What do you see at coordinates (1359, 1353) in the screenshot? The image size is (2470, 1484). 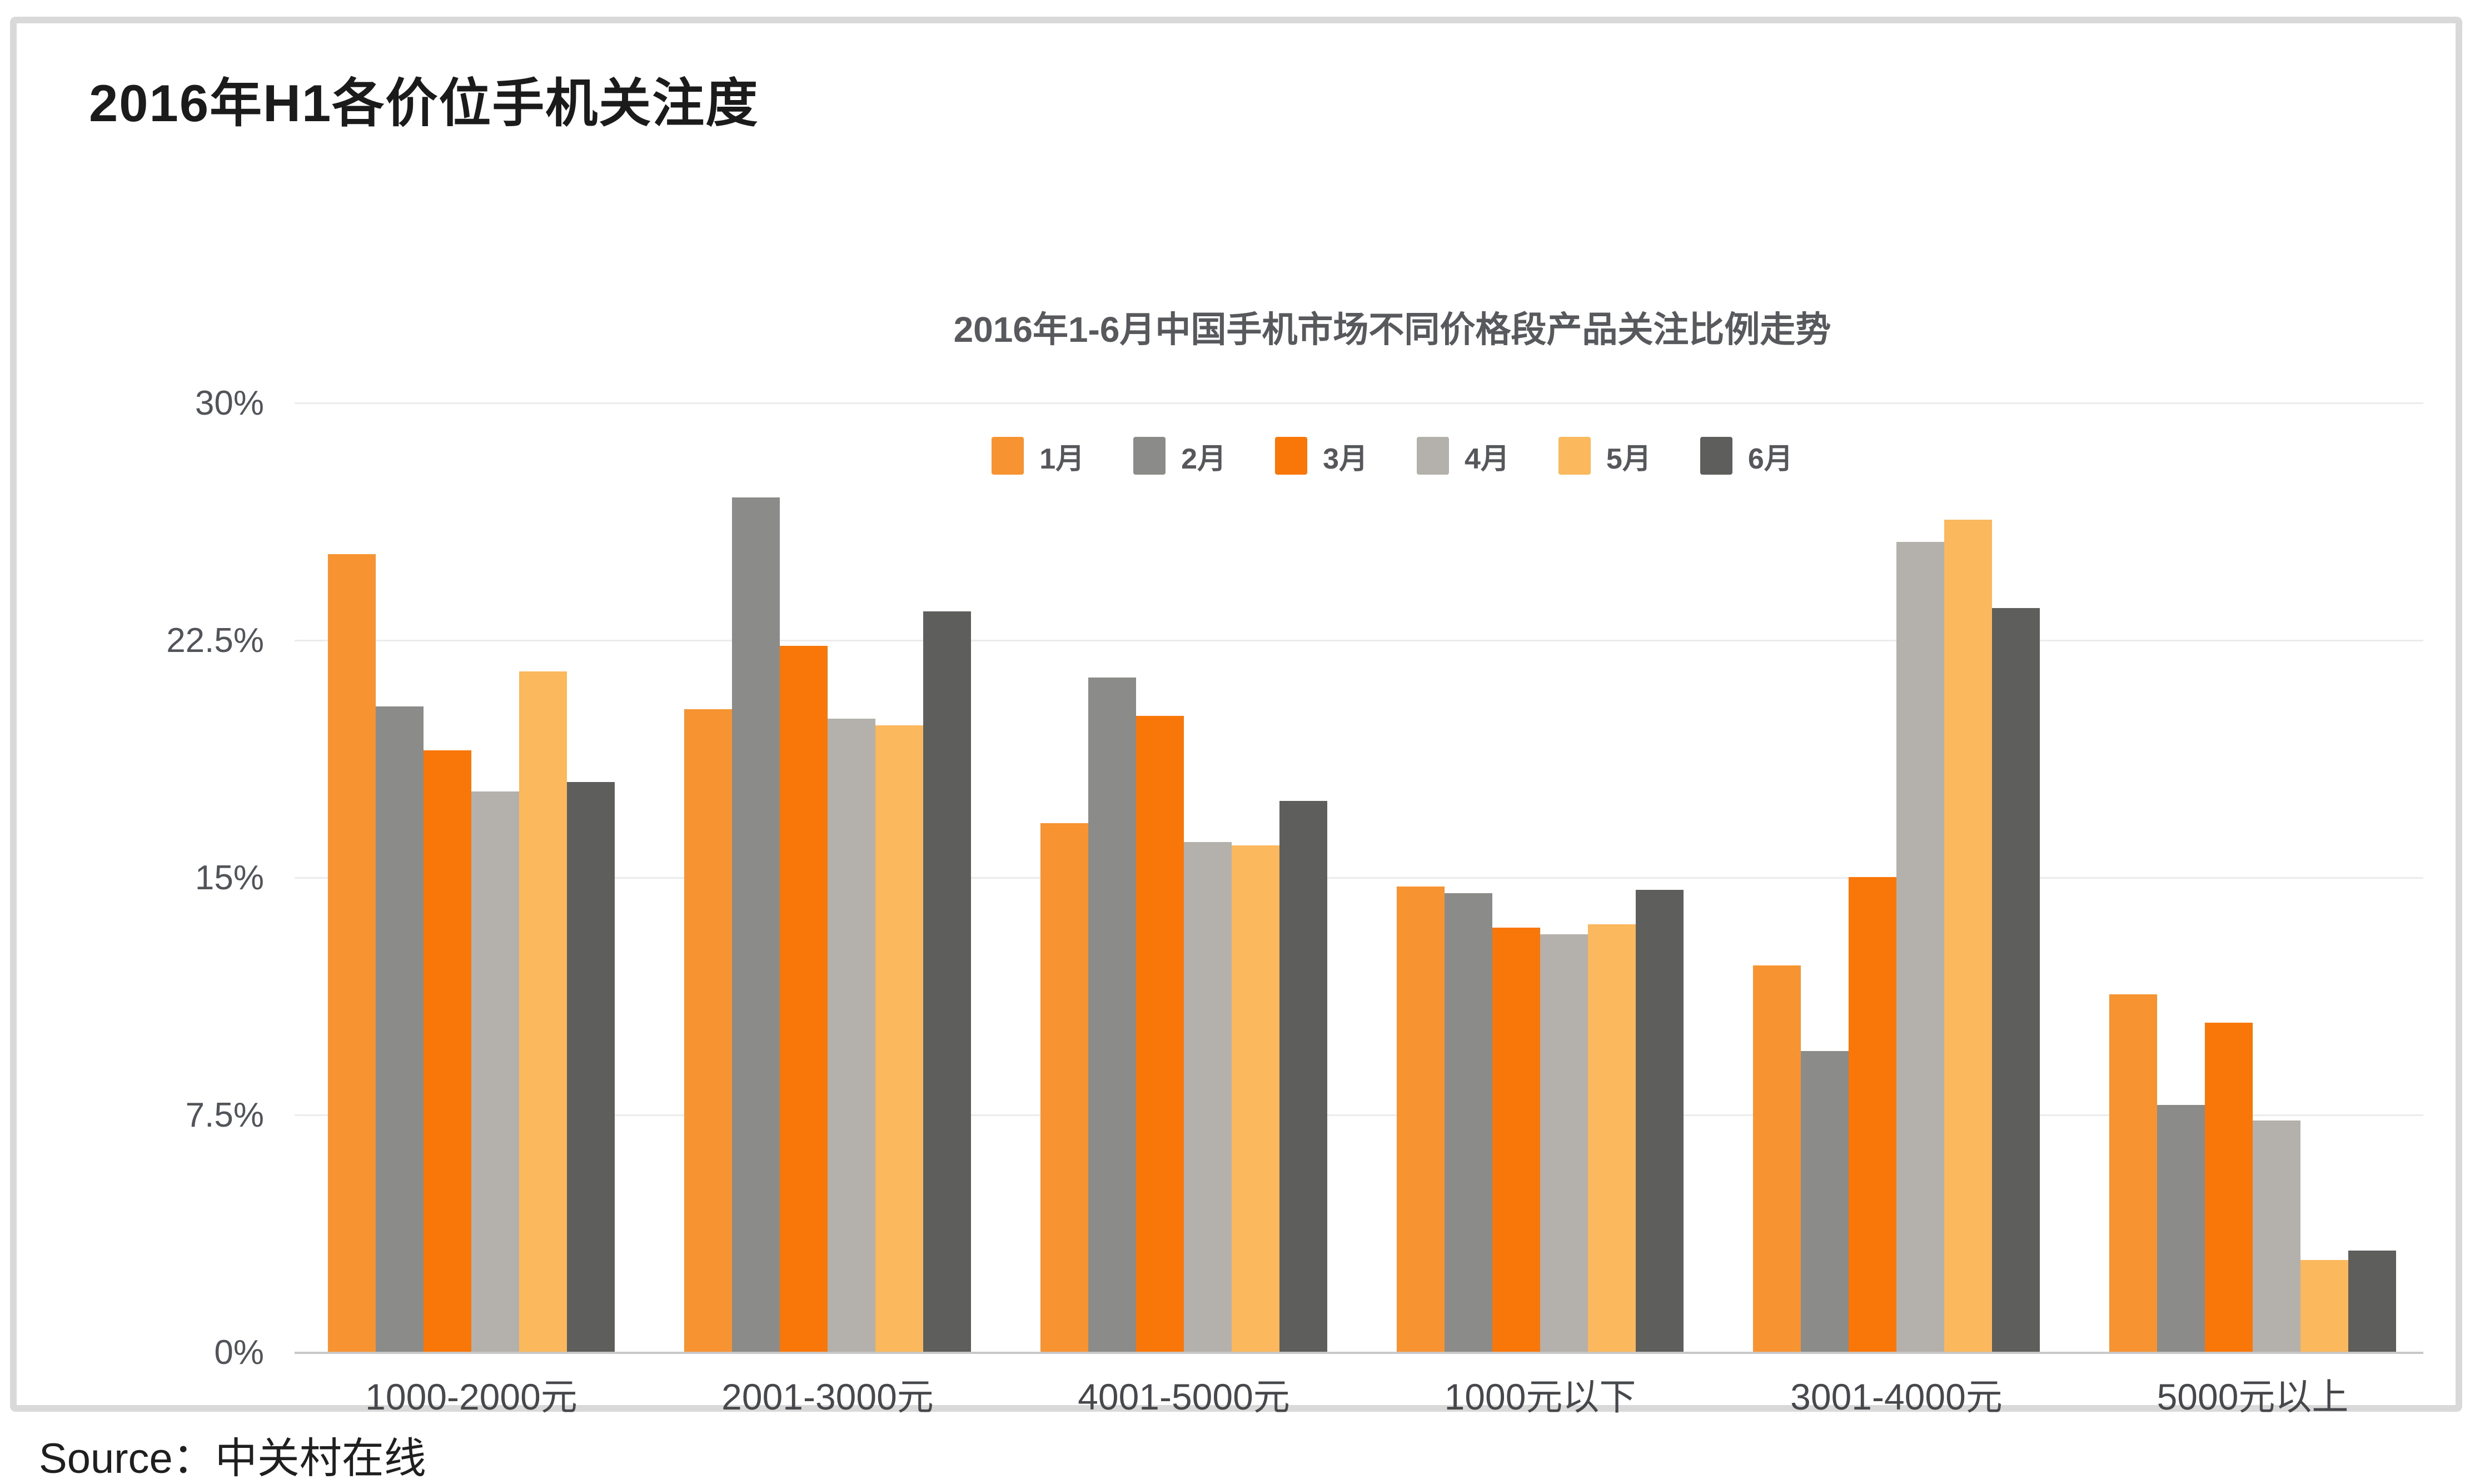 I see `x-axis-line` at bounding box center [1359, 1353].